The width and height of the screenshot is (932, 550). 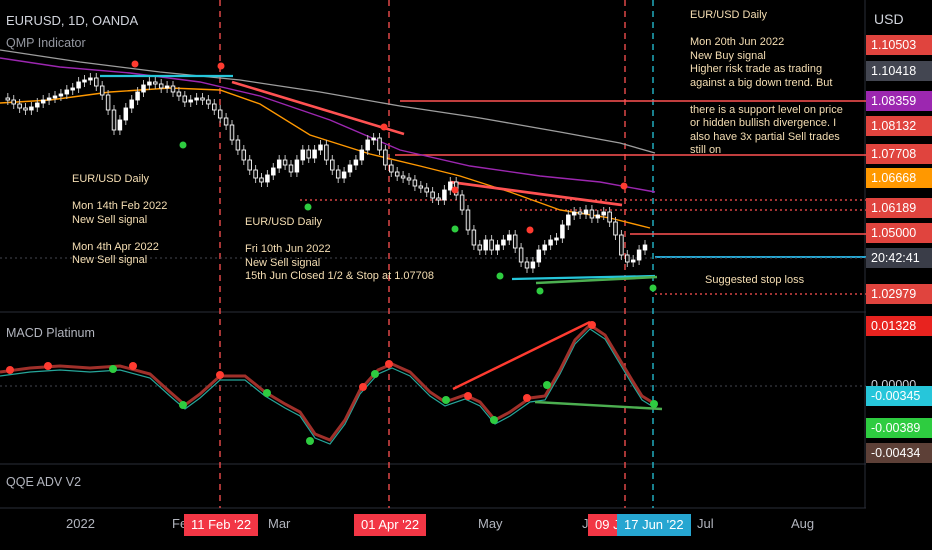 What do you see at coordinates (607, 525) in the screenshot?
I see `time-marker: 09 J` at bounding box center [607, 525].